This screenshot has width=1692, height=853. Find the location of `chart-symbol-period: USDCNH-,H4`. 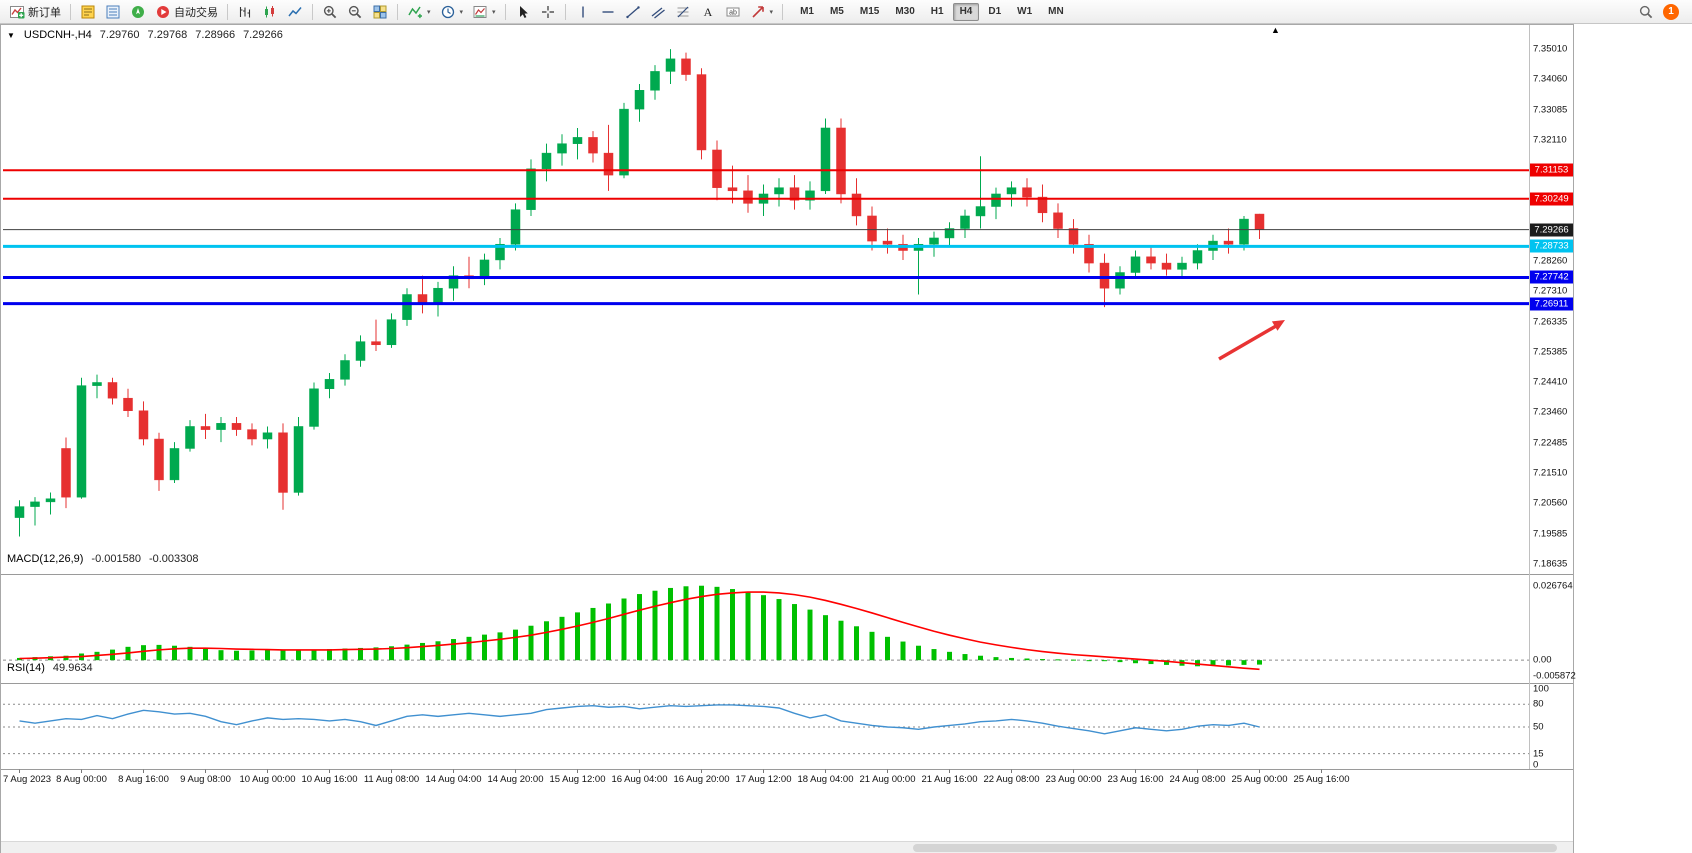

chart-symbol-period: USDCNH-,H4 is located at coordinates (57, 35).